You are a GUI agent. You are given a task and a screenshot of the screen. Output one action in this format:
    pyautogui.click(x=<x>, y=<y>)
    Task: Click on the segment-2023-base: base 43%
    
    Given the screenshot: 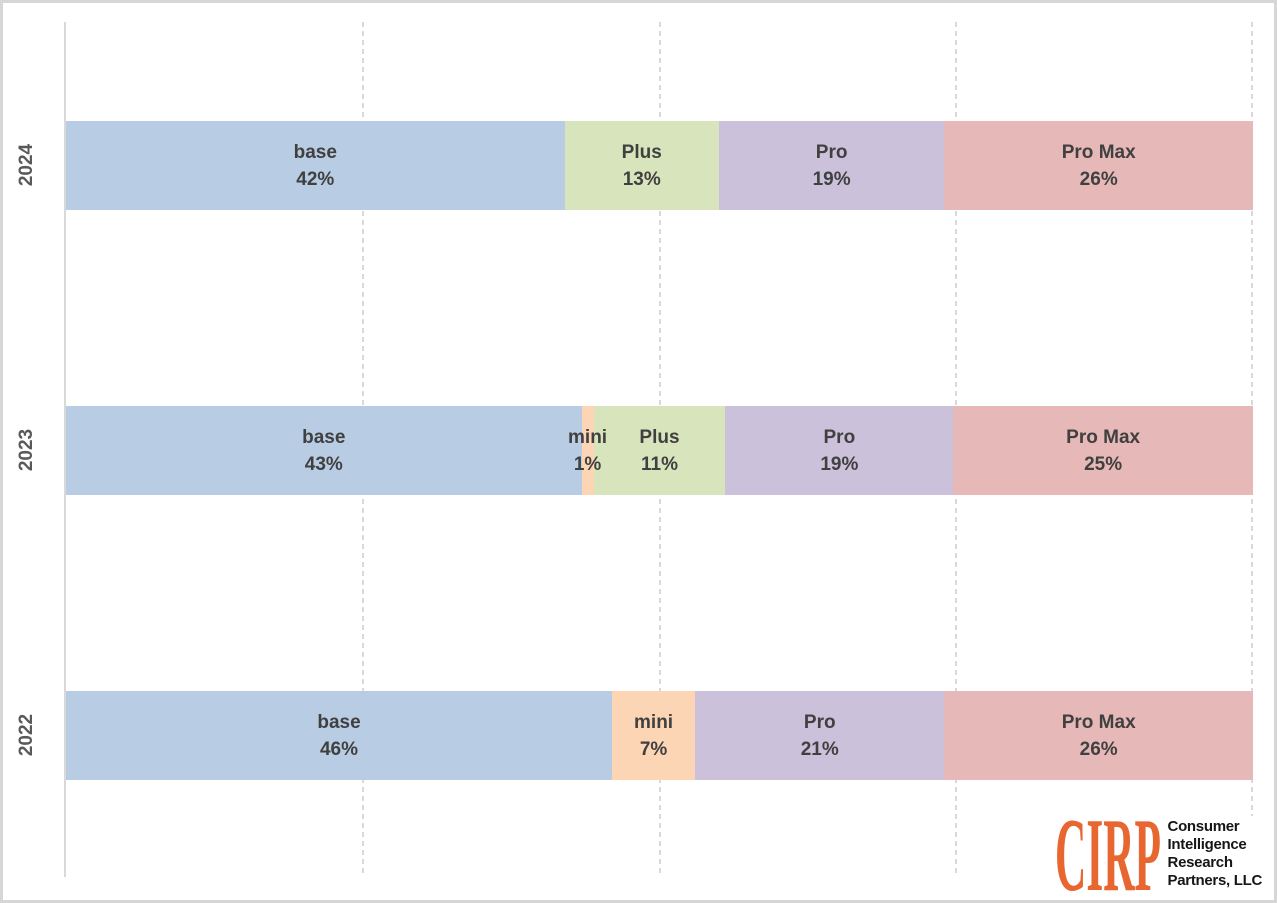 What is the action you would take?
    pyautogui.click(x=324, y=450)
    